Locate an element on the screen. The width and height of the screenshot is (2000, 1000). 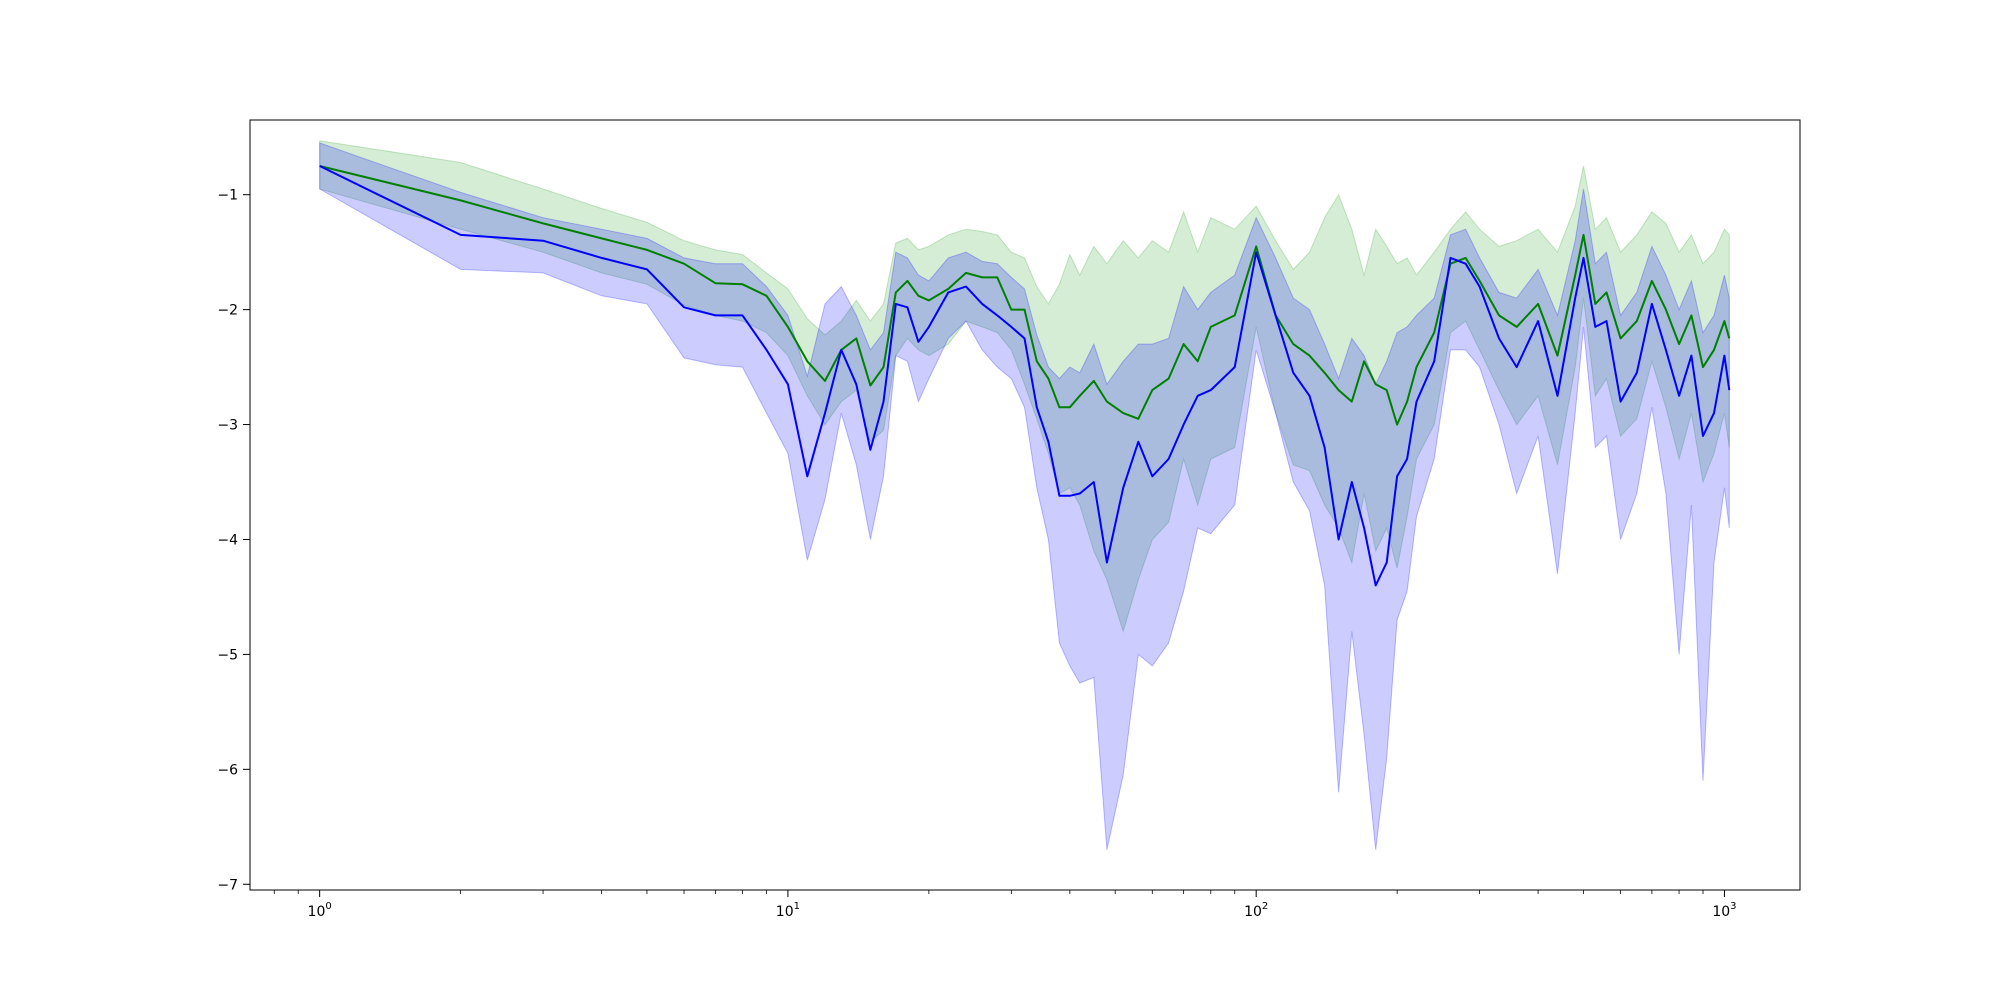
x-tick-label: 10¹ is located at coordinates (788, 910).